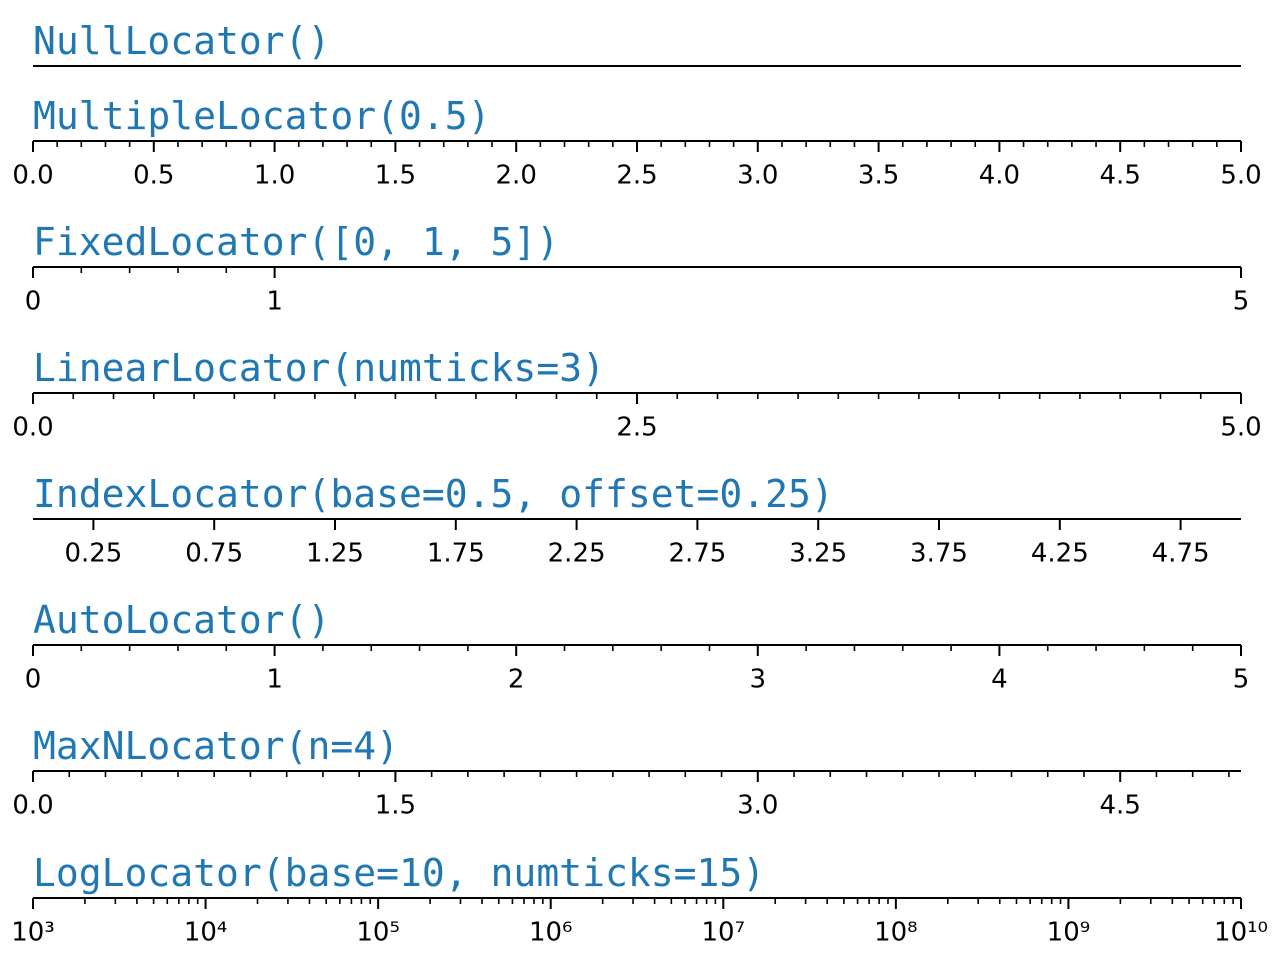 The image size is (1280, 960). I want to click on tick-label: 3.75, so click(939, 554).